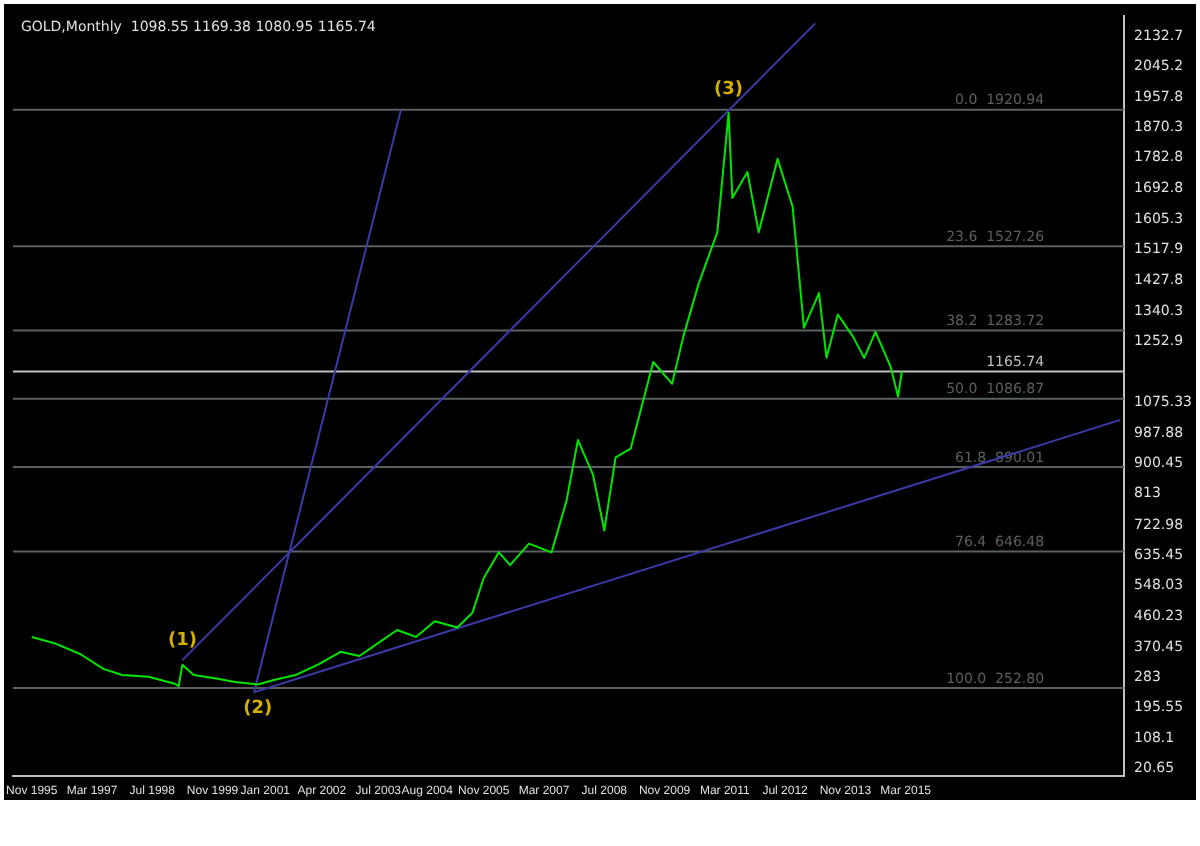 This screenshot has width=1200, height=846. What do you see at coordinates (182, 641) in the screenshot?
I see `annotation: (1)` at bounding box center [182, 641].